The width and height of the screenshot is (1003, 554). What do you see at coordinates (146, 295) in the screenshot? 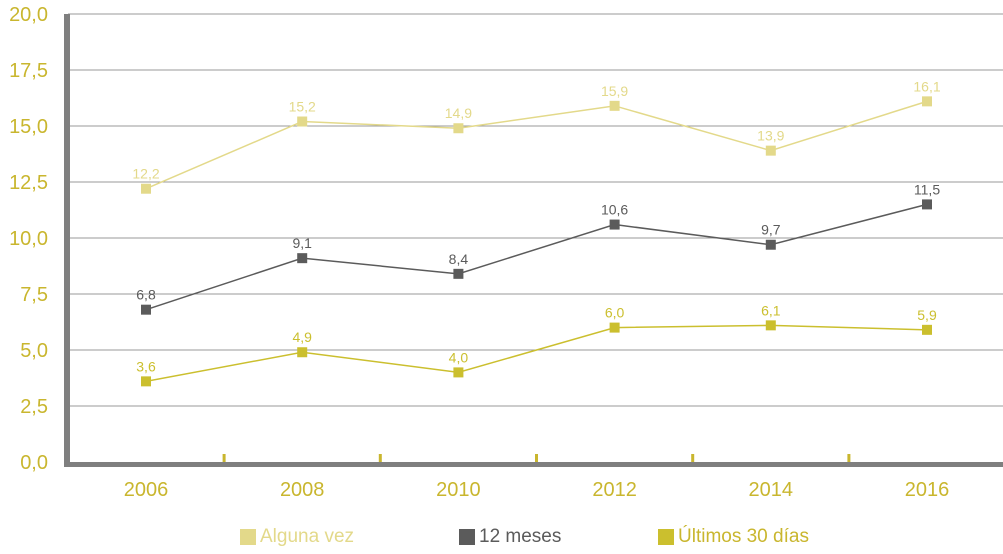
I see `data-label: 6,8` at bounding box center [146, 295].